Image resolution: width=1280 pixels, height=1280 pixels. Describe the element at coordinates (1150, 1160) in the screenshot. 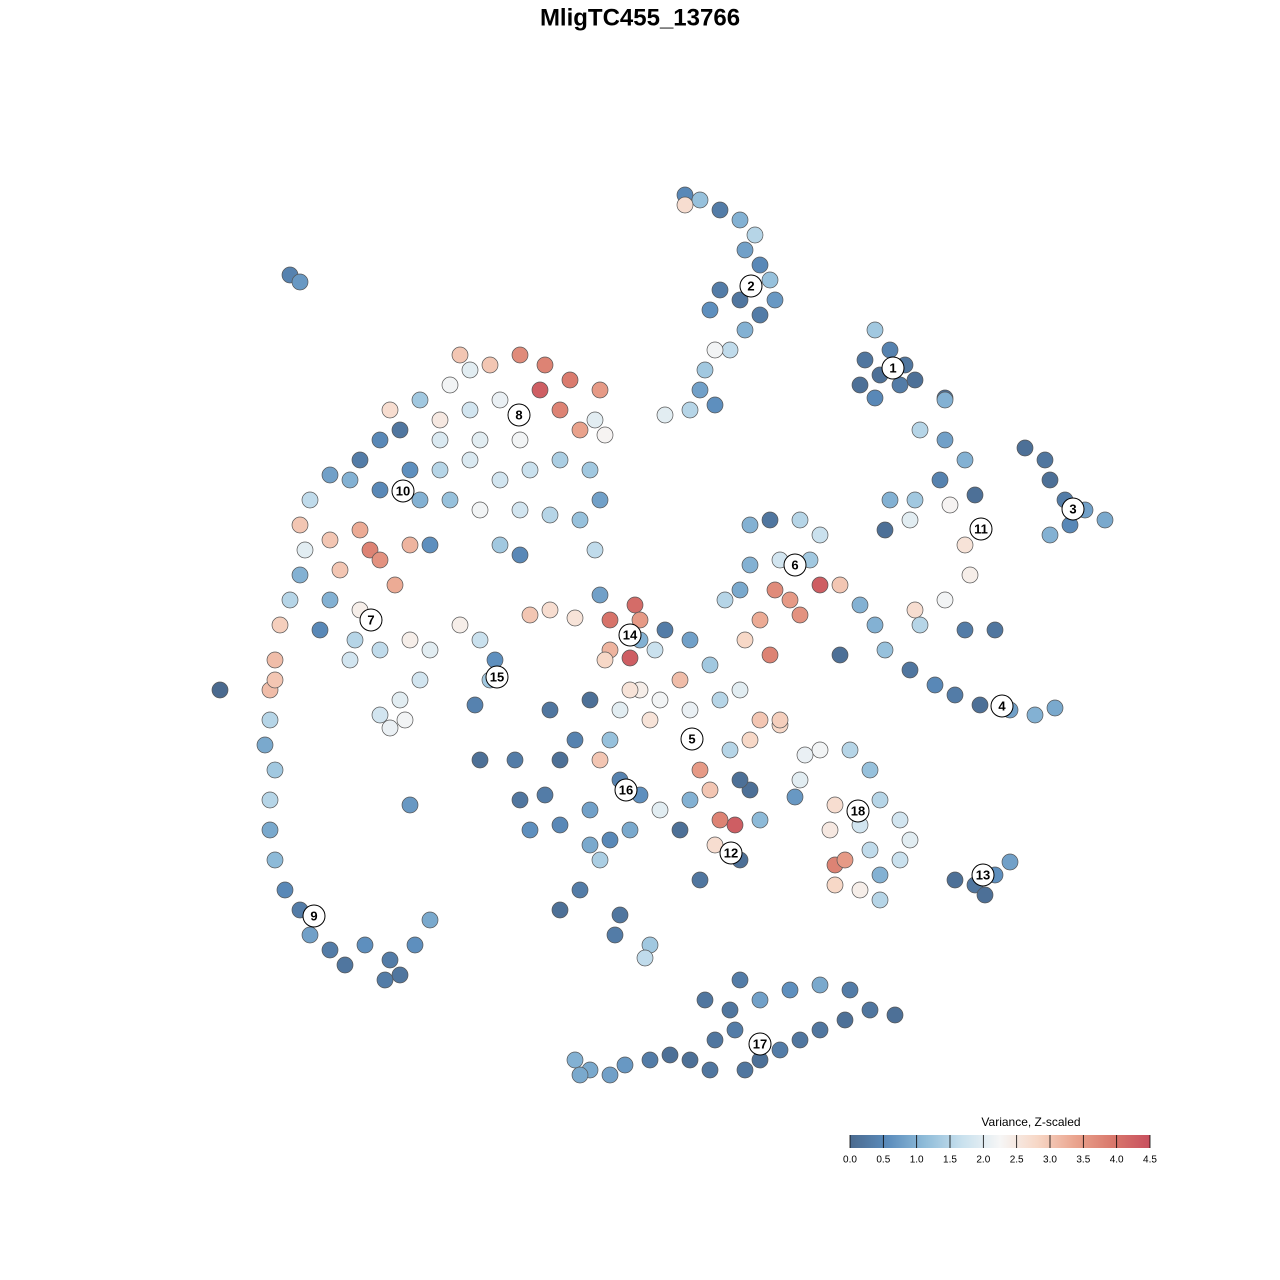

I see `colorbar-tick-label: 4.5` at that location.